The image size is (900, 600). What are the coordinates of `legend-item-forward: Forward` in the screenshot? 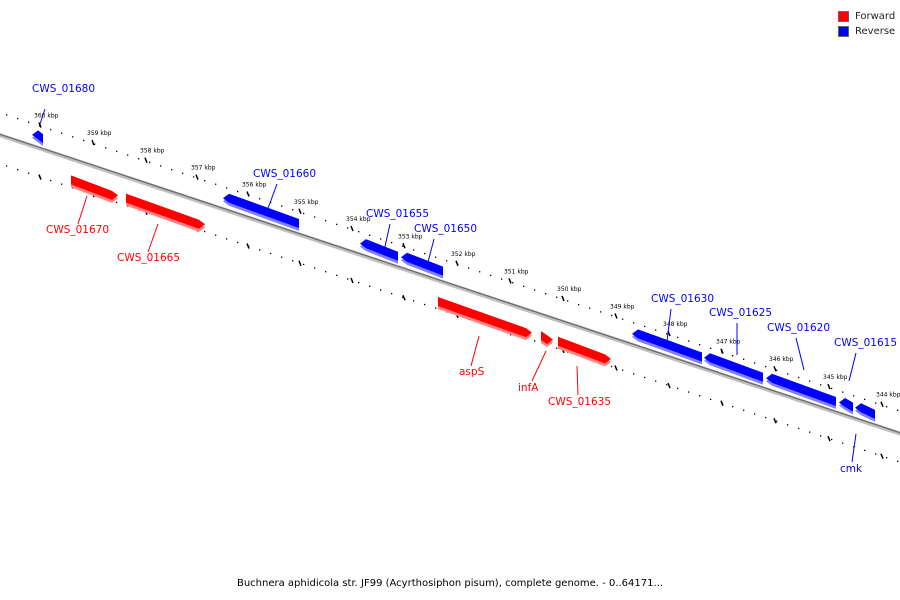 It's located at (866, 16).